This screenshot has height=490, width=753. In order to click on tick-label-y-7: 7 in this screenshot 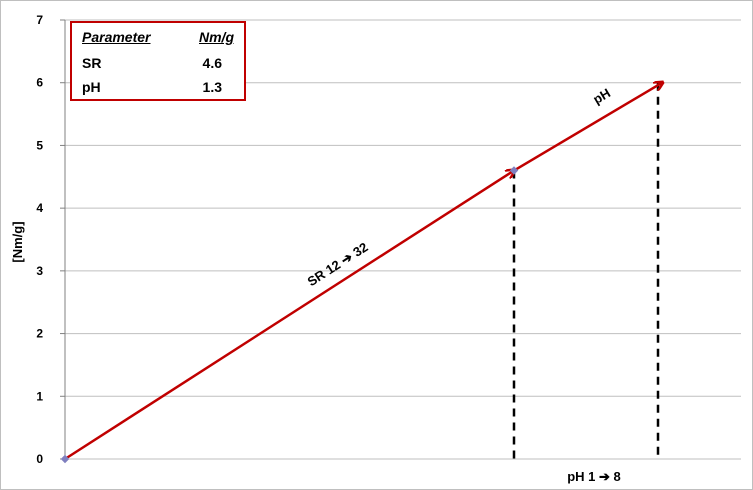, I will do `click(39, 20)`.